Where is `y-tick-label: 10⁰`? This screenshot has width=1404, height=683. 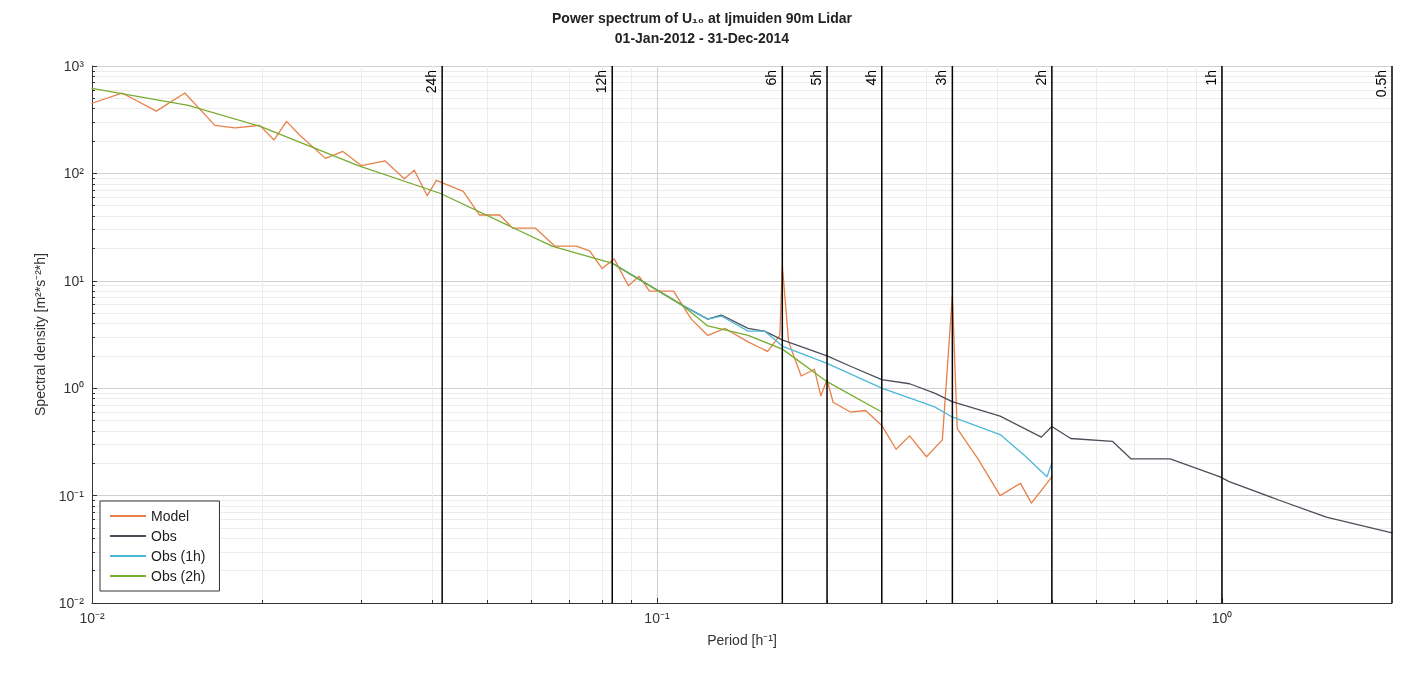 y-tick-label: 10⁰ is located at coordinates (73, 388).